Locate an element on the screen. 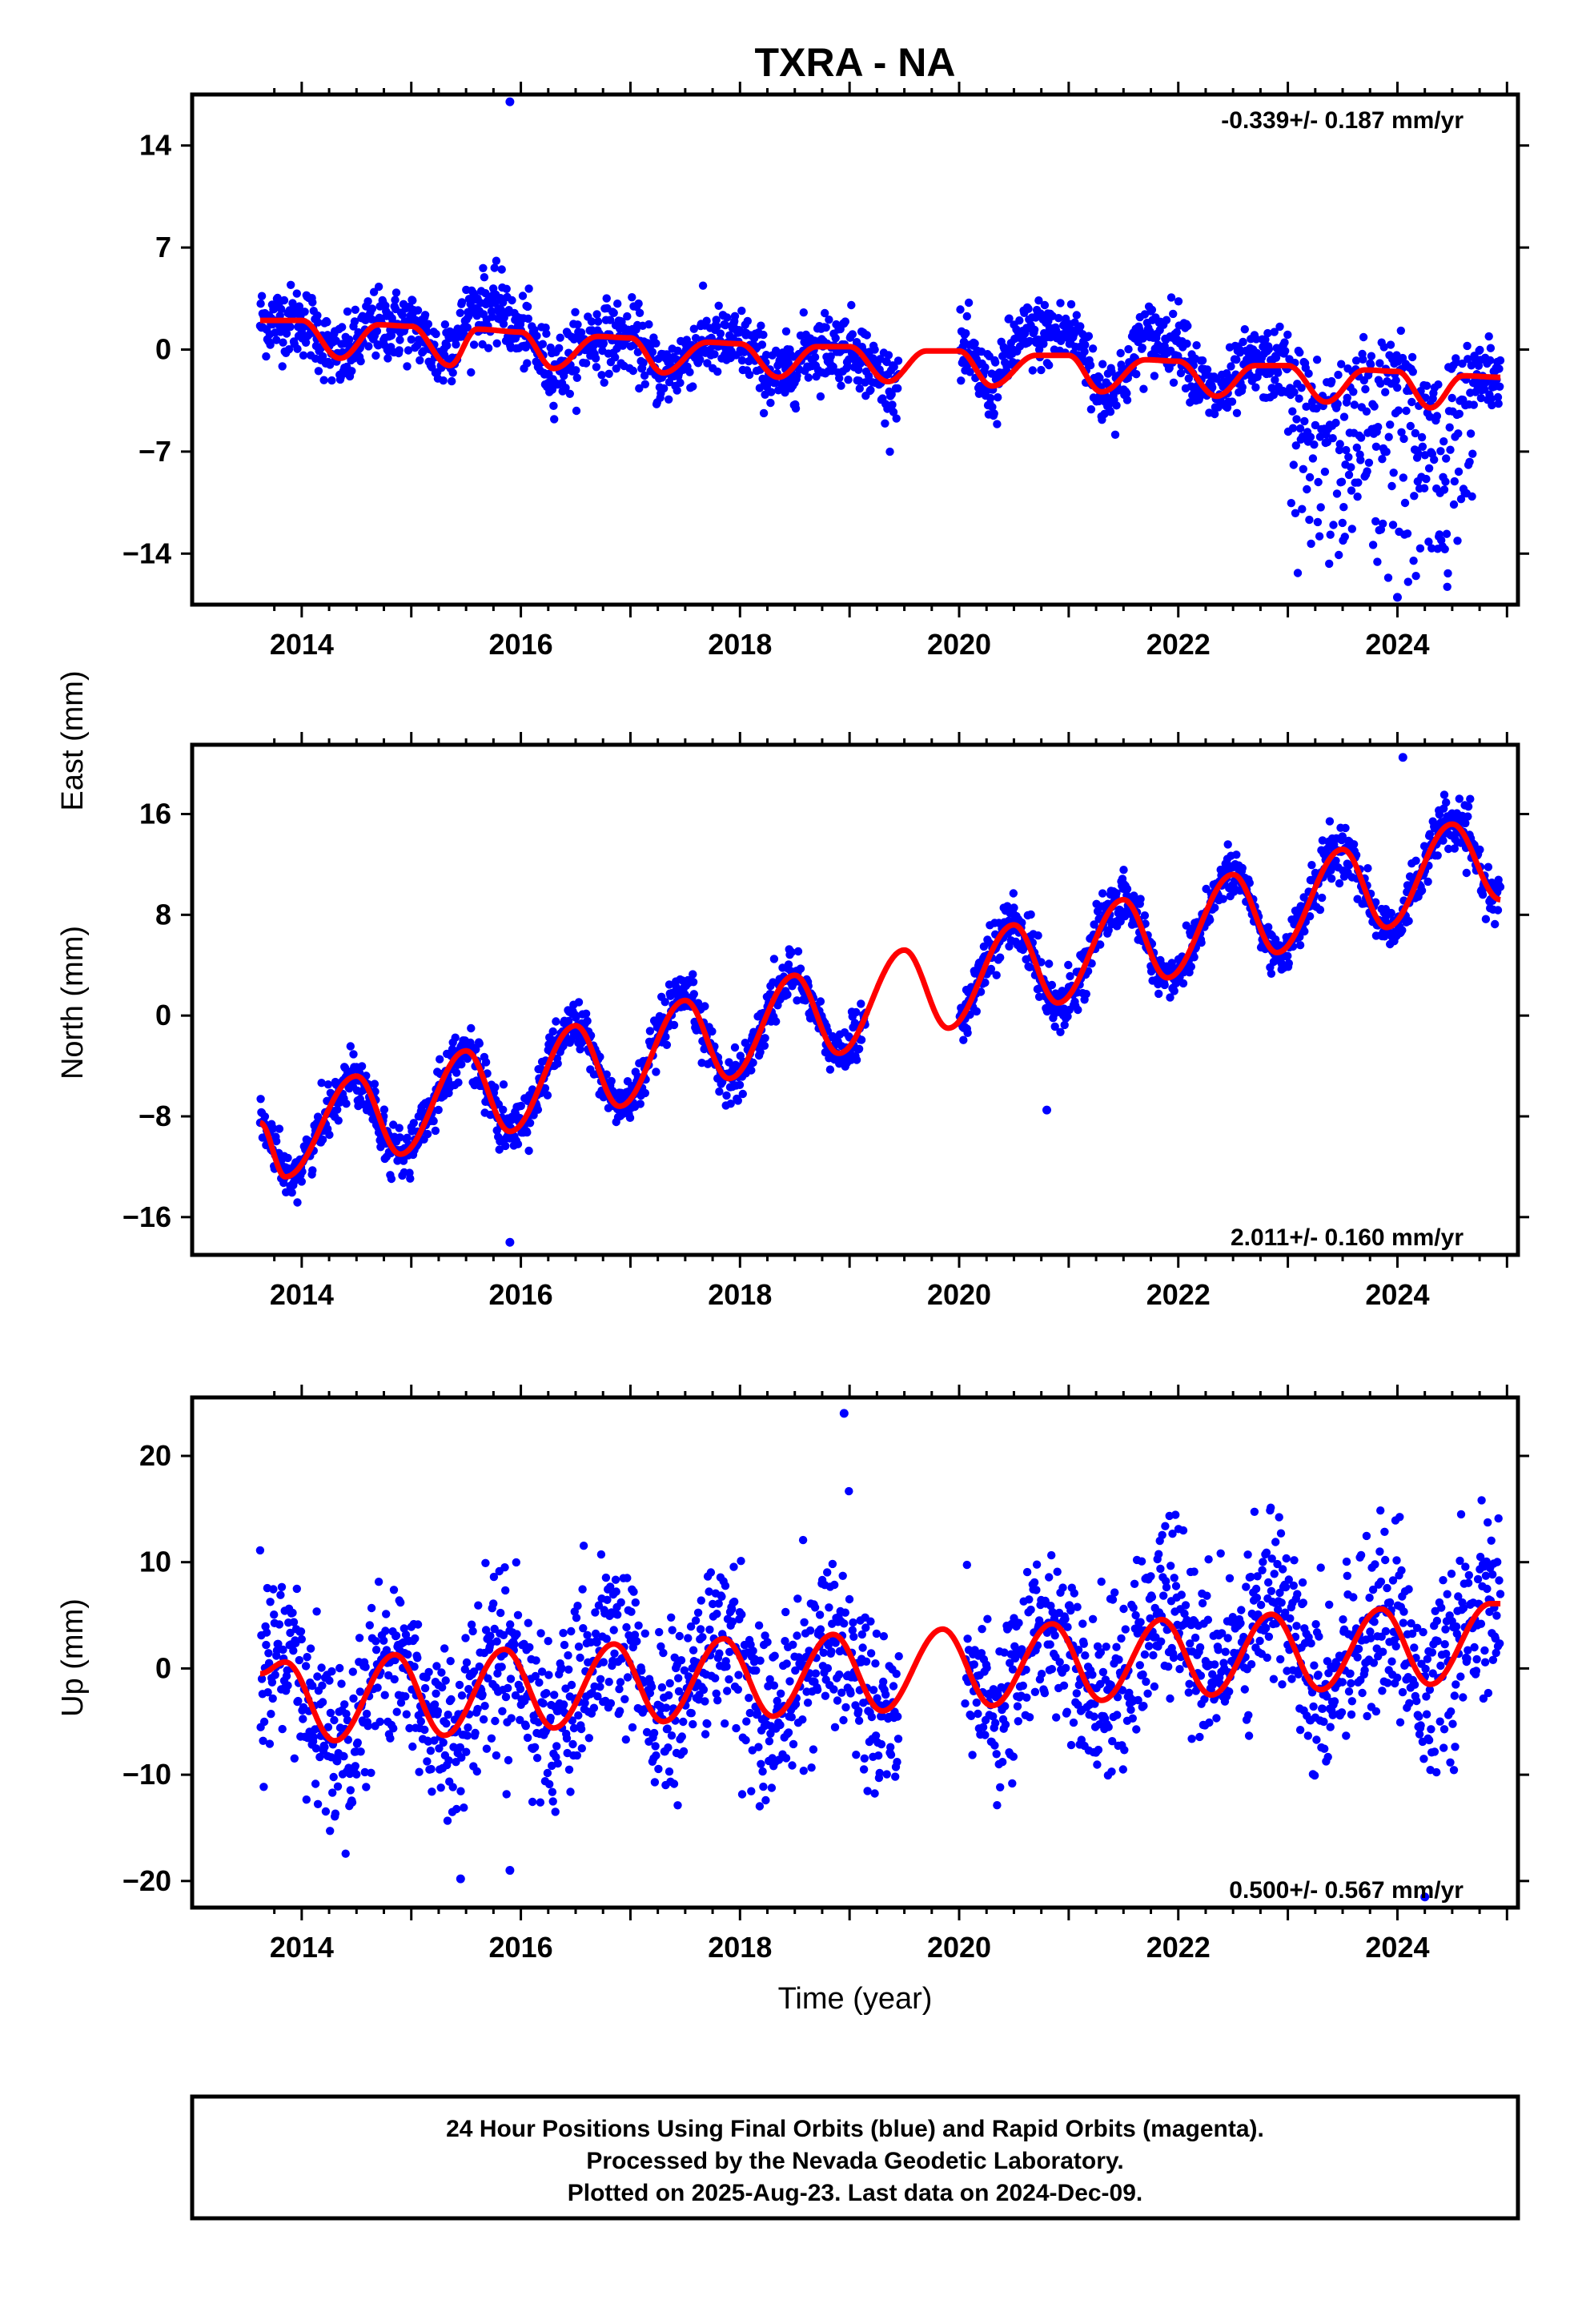  y-tick-label: 0 is located at coordinates (163, 349).